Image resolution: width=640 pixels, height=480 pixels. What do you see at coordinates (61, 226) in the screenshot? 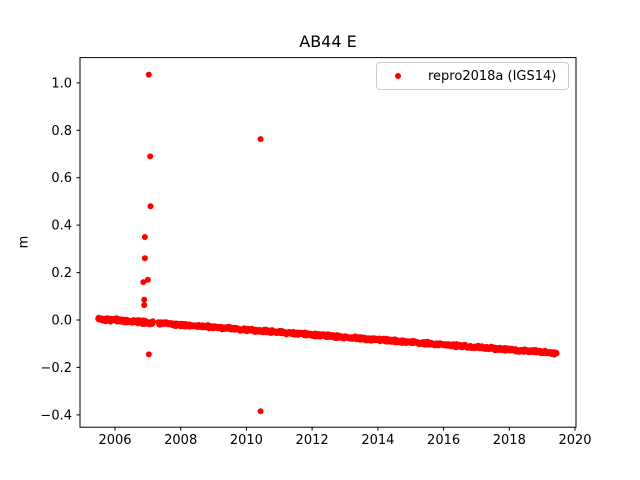
I see `y-tick-label: 0.4` at bounding box center [61, 226].